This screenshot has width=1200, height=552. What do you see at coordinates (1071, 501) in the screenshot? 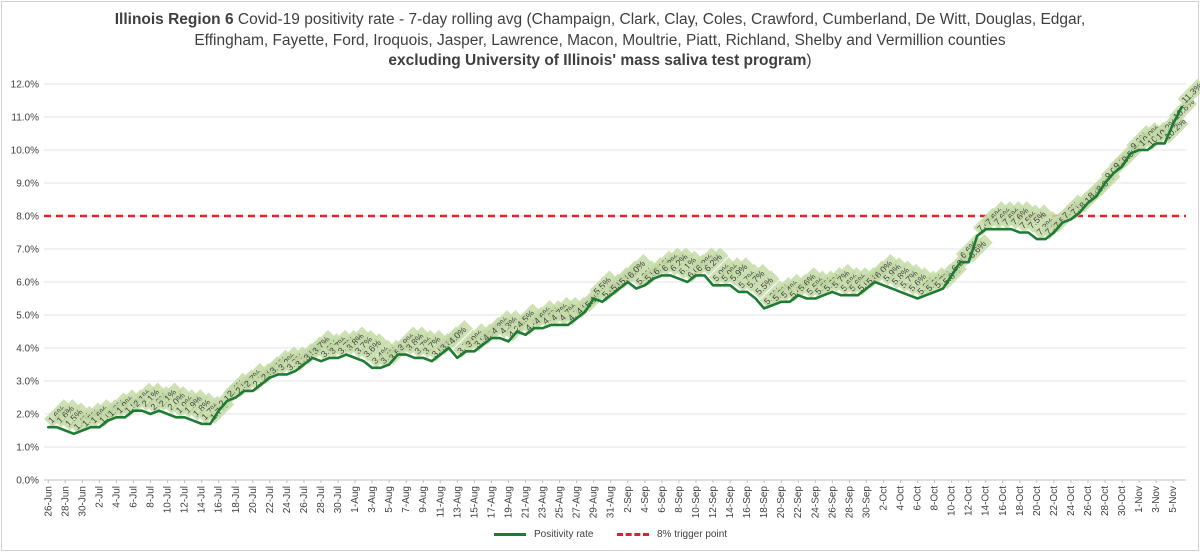
I see `x-tick-label: 24-Oct` at bounding box center [1071, 501].